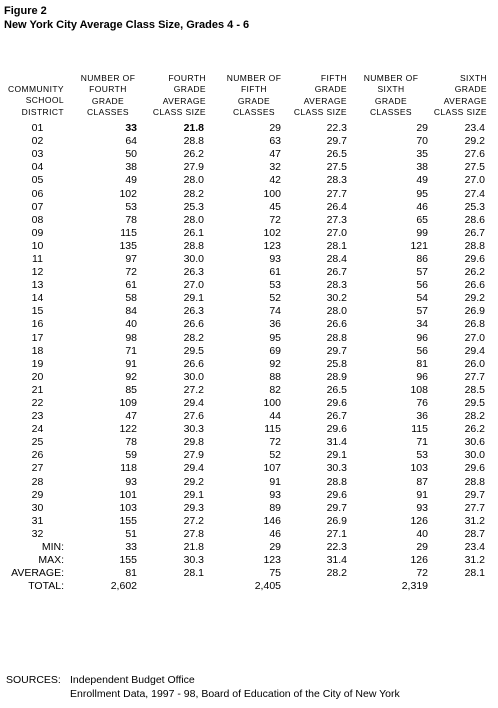  What do you see at coordinates (275, 206) in the screenshot?
I see `cell-fifth-classes: 45` at bounding box center [275, 206].